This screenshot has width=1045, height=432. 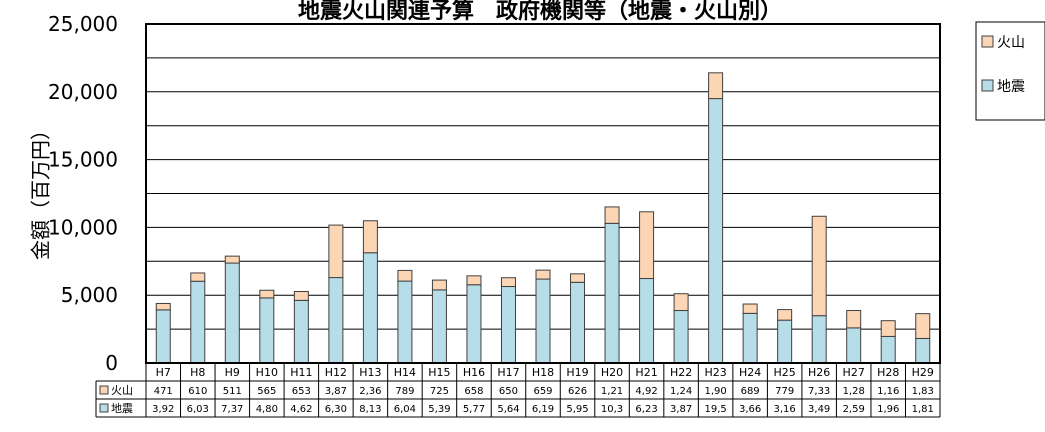 I want to click on data-label: 725, so click(x=439, y=391).